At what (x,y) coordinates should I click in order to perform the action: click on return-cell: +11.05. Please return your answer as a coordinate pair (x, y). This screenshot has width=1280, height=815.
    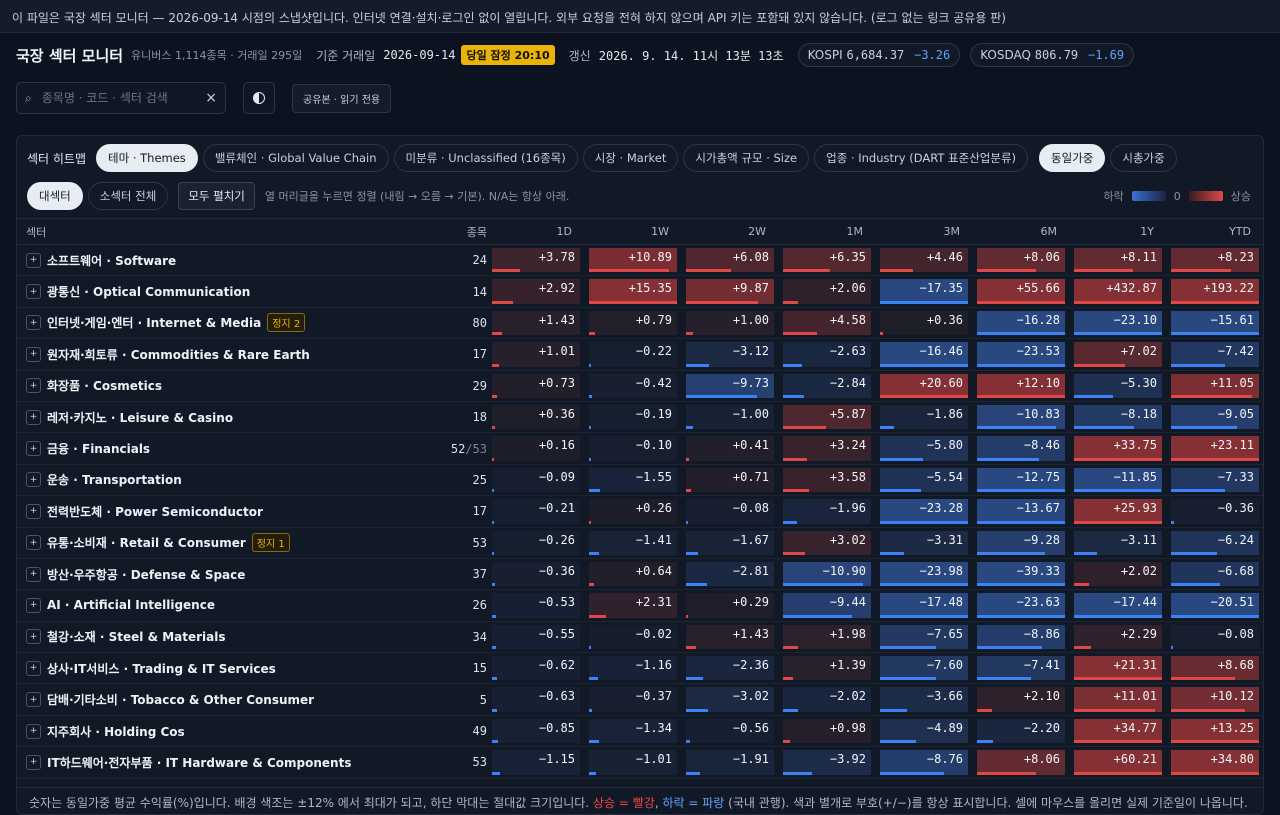
    Looking at the image, I should click on (1214, 386).